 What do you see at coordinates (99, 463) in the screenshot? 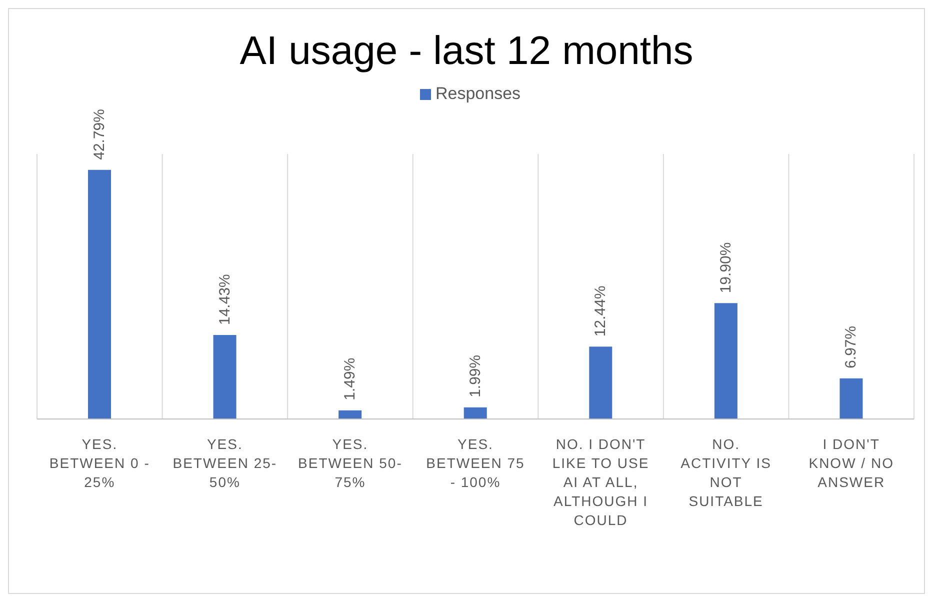
I see `x-tick-label: YES. BETWEEN 0 - 25%` at bounding box center [99, 463].